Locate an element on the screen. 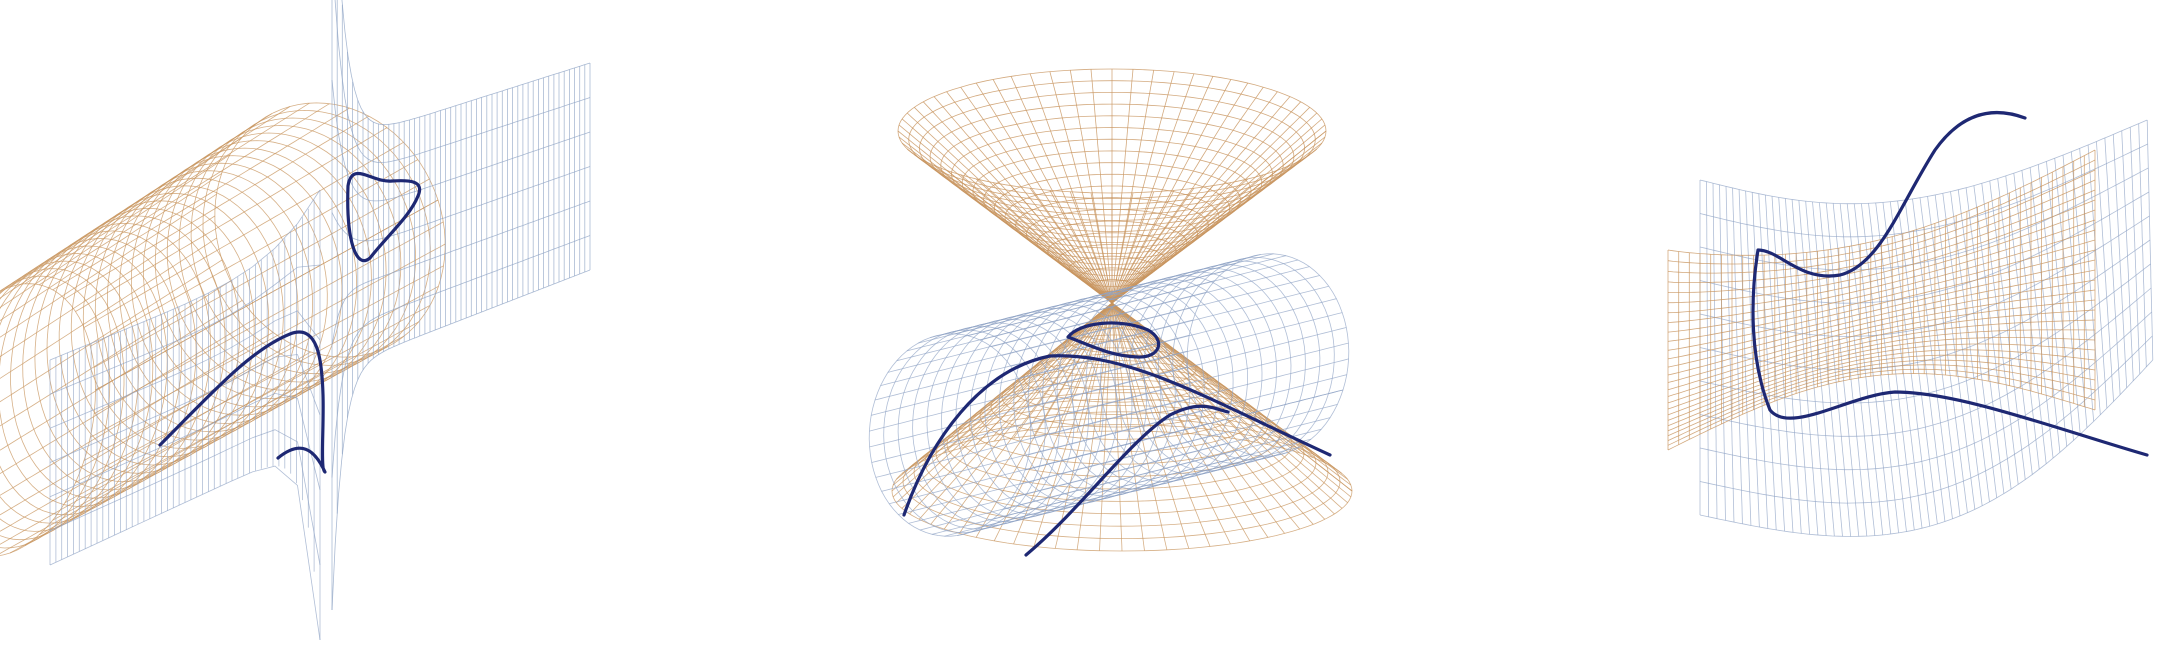  upper-cone-surface is located at coordinates (1112, 186).